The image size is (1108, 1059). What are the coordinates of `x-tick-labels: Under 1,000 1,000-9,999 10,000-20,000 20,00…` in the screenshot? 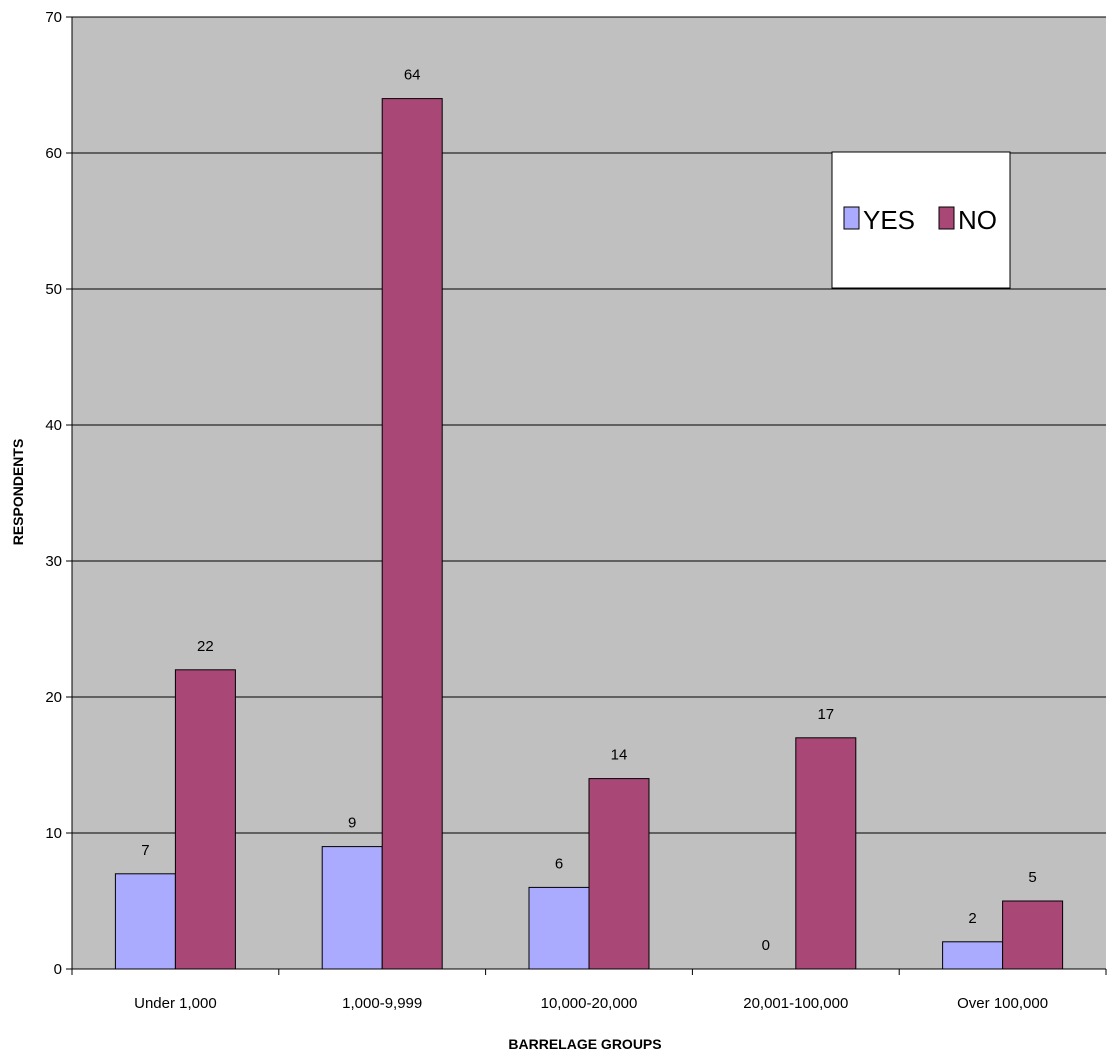 It's located at (591, 1003).